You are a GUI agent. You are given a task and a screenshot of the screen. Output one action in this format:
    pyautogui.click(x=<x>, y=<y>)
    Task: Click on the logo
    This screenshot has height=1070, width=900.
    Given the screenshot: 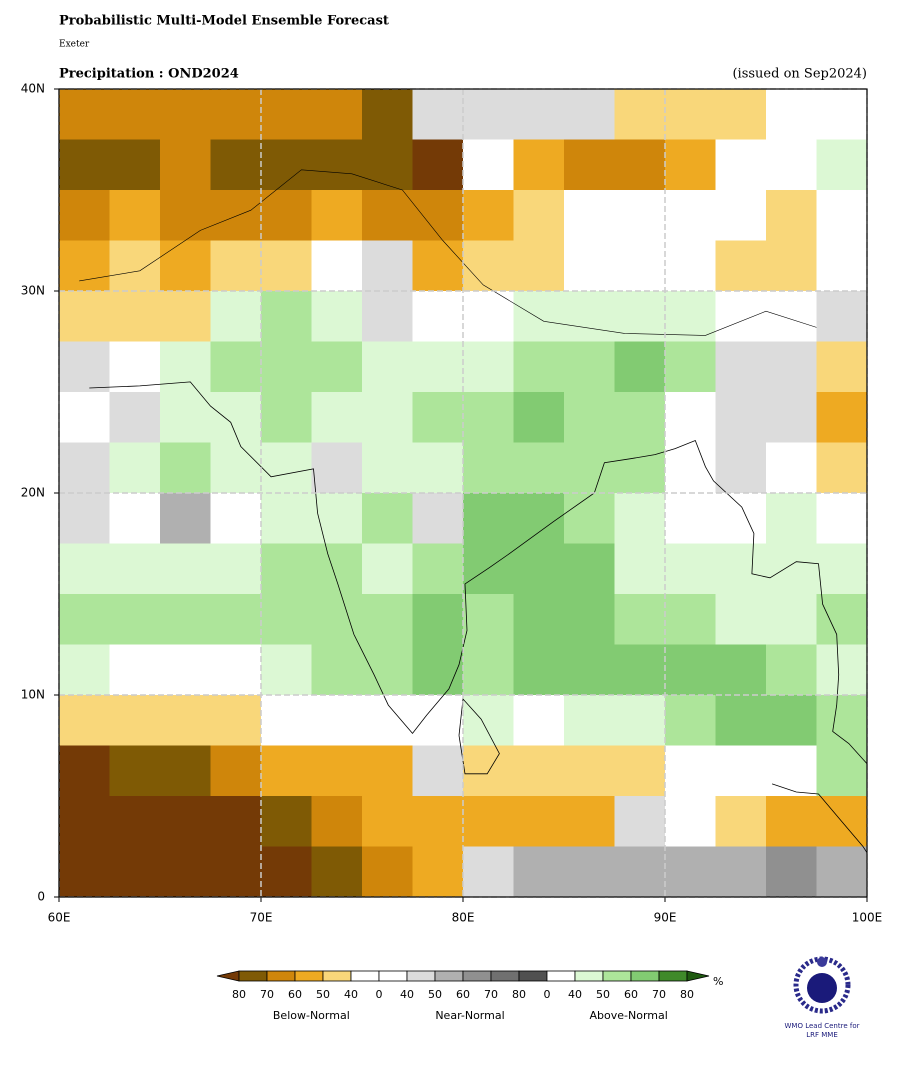 What is the action you would take?
    pyautogui.click(x=822, y=985)
    